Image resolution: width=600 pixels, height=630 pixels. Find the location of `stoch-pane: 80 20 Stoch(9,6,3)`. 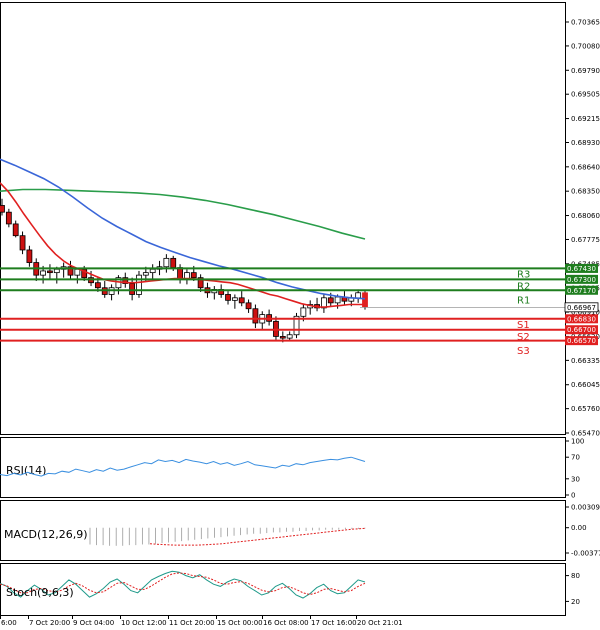

stoch-pane: 80 20 Stoch(9,6,3) is located at coordinates (290, 588).